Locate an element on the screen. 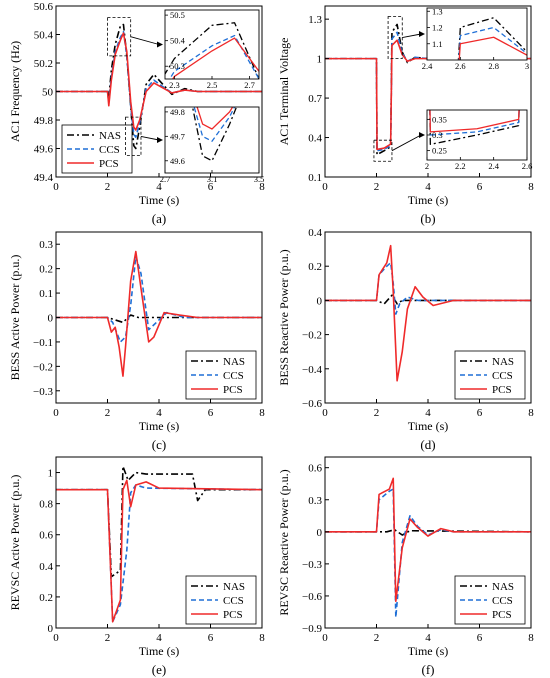 The width and height of the screenshot is (550, 678). y-tick-label: −0.4 is located at coordinates (312, 370).